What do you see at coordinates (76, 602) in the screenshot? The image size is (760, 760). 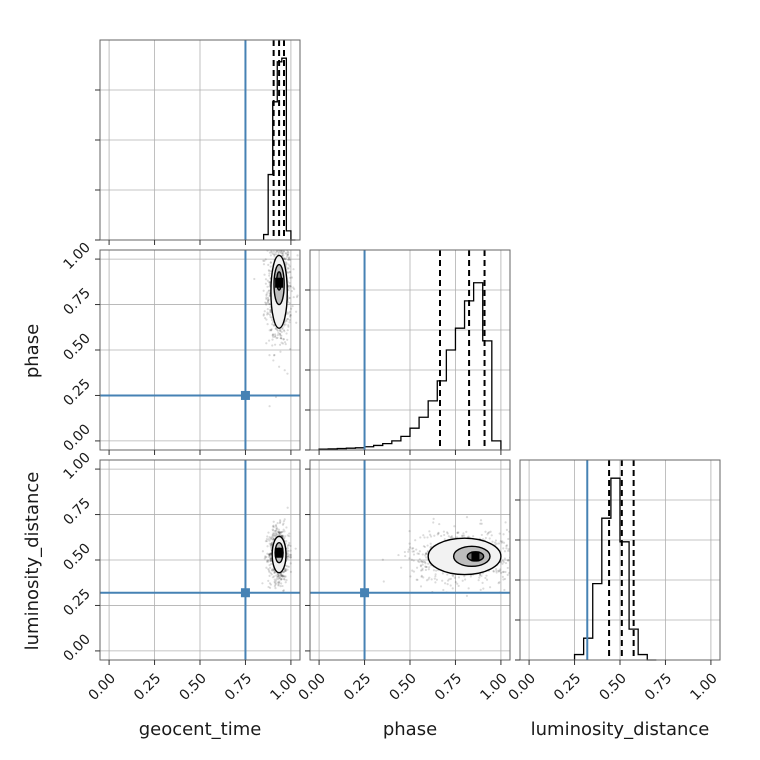 I see `y-tick-label-luminosity_distance: 0.25` at bounding box center [76, 602].